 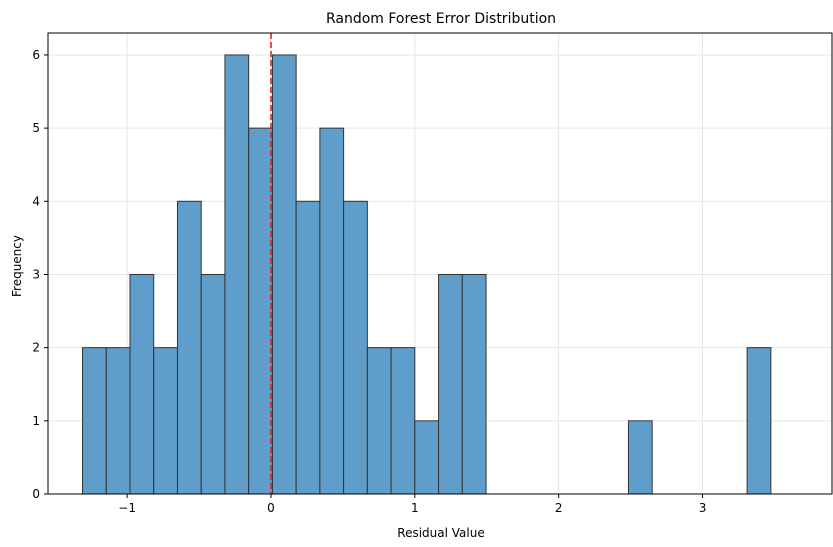 I want to click on y-tick-label: 3, so click(x=36, y=274).